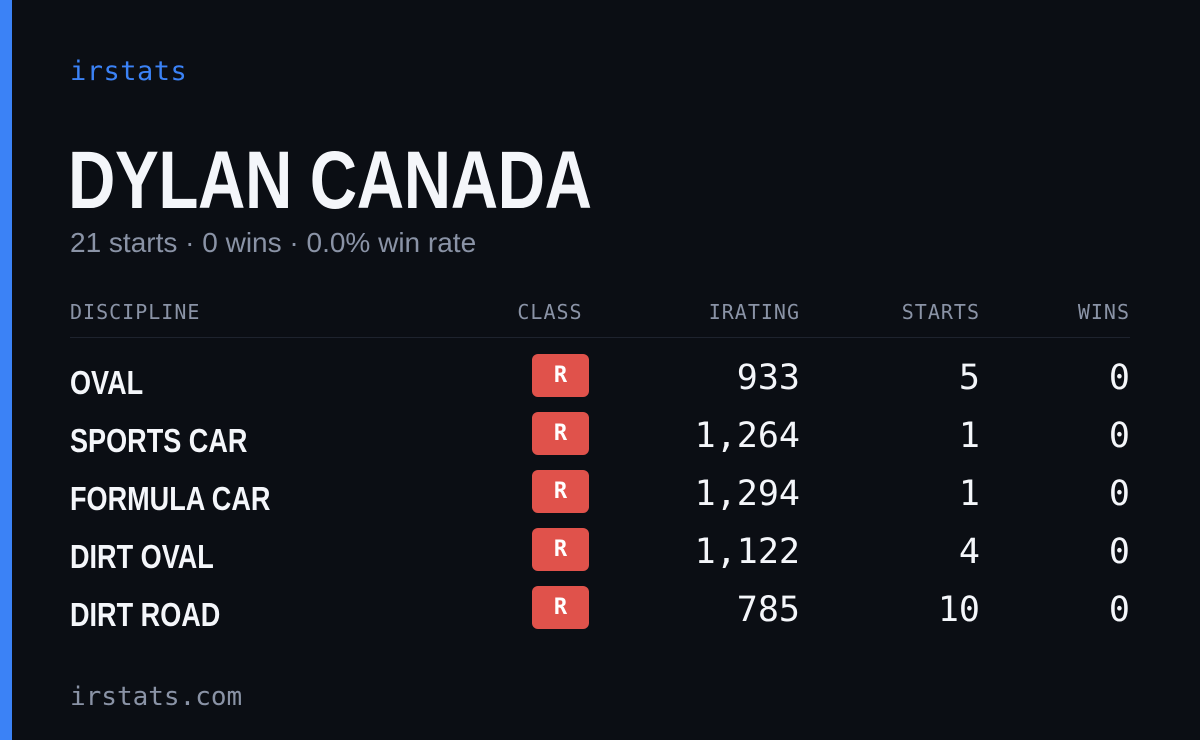 This screenshot has width=1200, height=740. I want to click on discipline-name: FORMULA CAR, so click(170, 498).